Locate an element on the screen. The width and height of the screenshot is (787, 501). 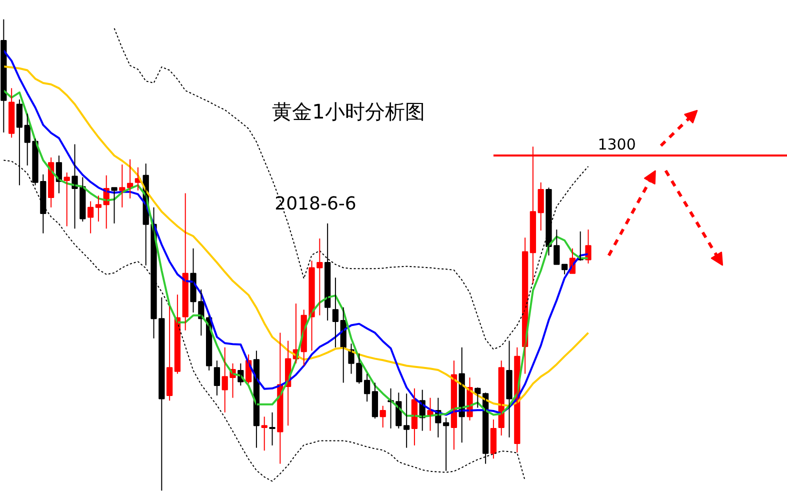
annotation: 1300 is located at coordinates (617, 145).